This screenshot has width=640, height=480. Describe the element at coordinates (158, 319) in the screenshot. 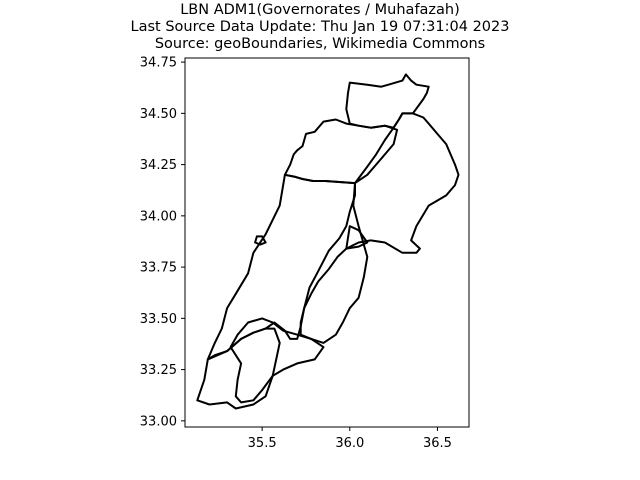

I see `y-tick-label: 33.50` at that location.